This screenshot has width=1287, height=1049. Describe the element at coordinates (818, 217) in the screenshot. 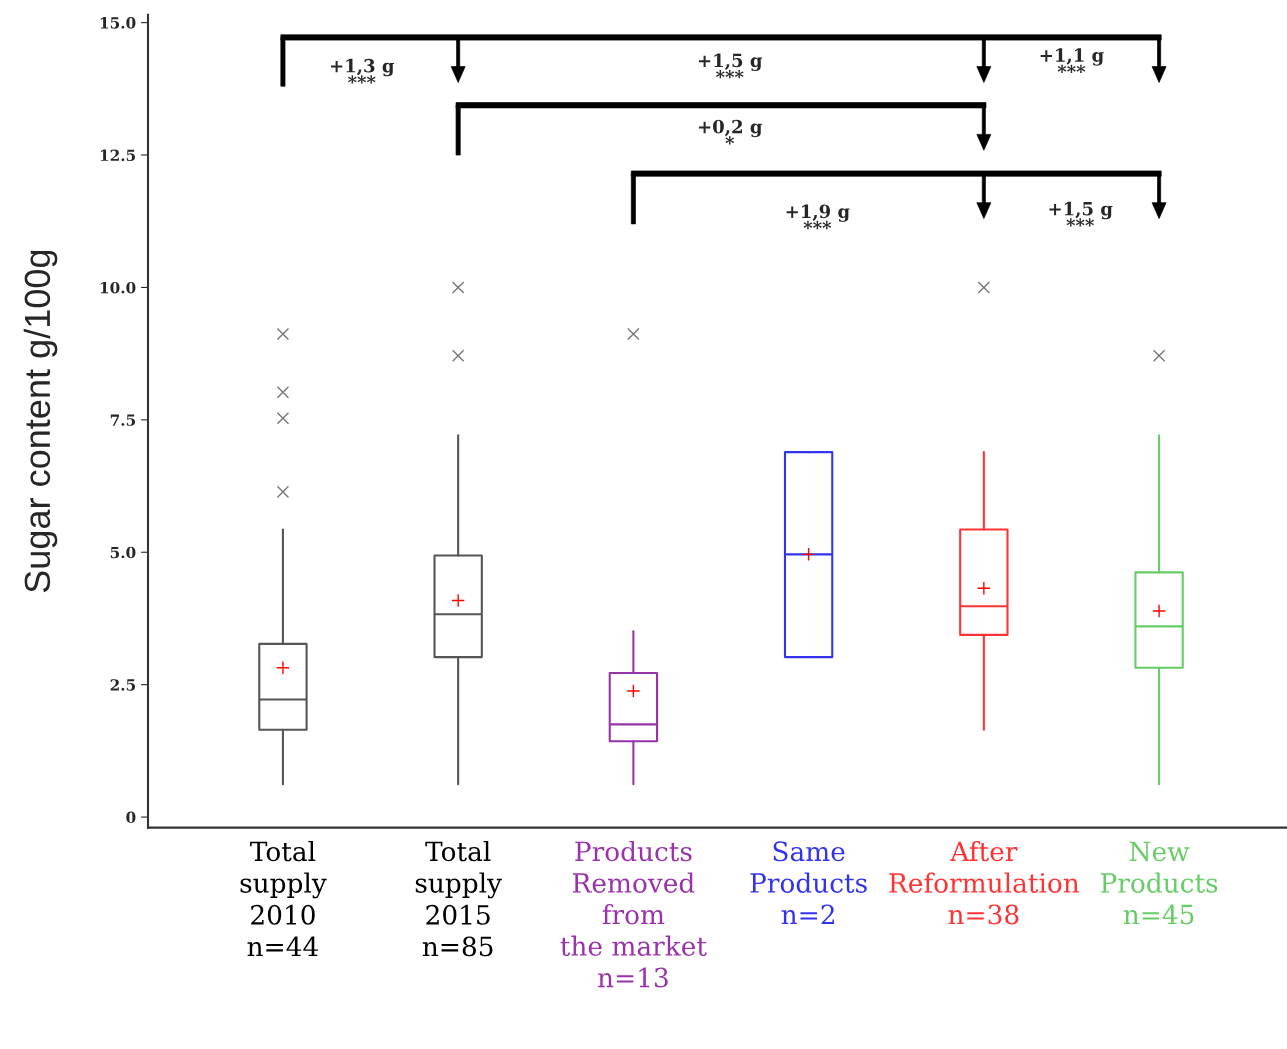

I see `annotation: +1,9 g ***` at that location.